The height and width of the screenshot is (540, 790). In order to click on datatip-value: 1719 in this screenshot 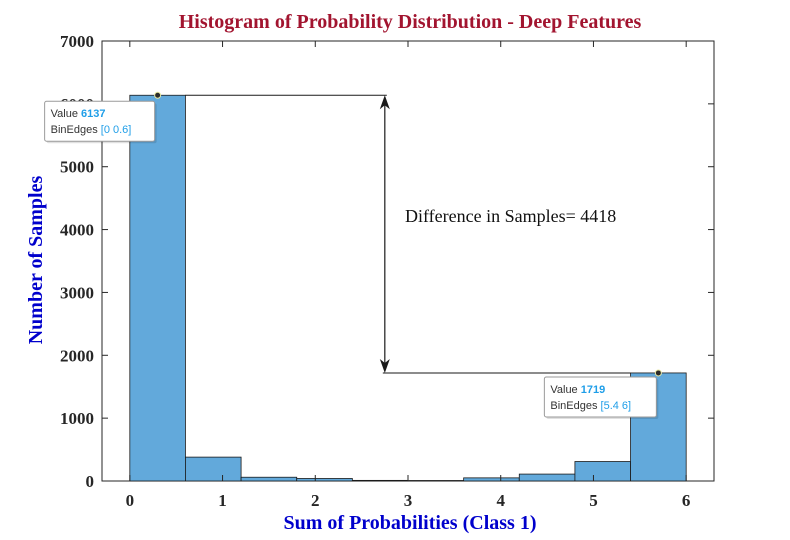, I will do `click(593, 390)`.